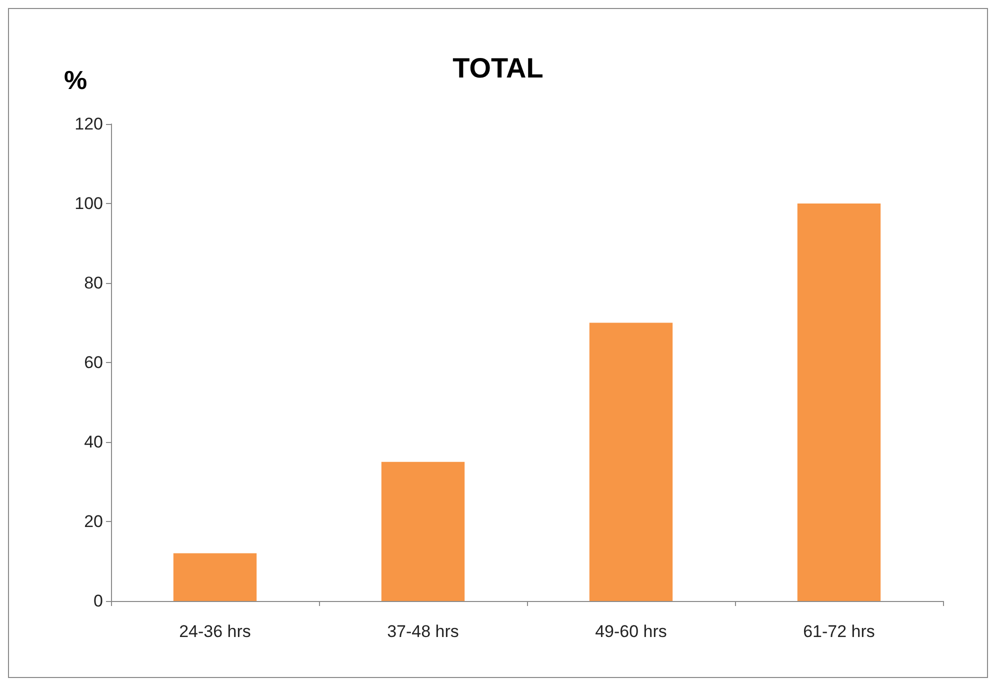 The height and width of the screenshot is (686, 996). I want to click on y-tick-label: 60, so click(93, 362).